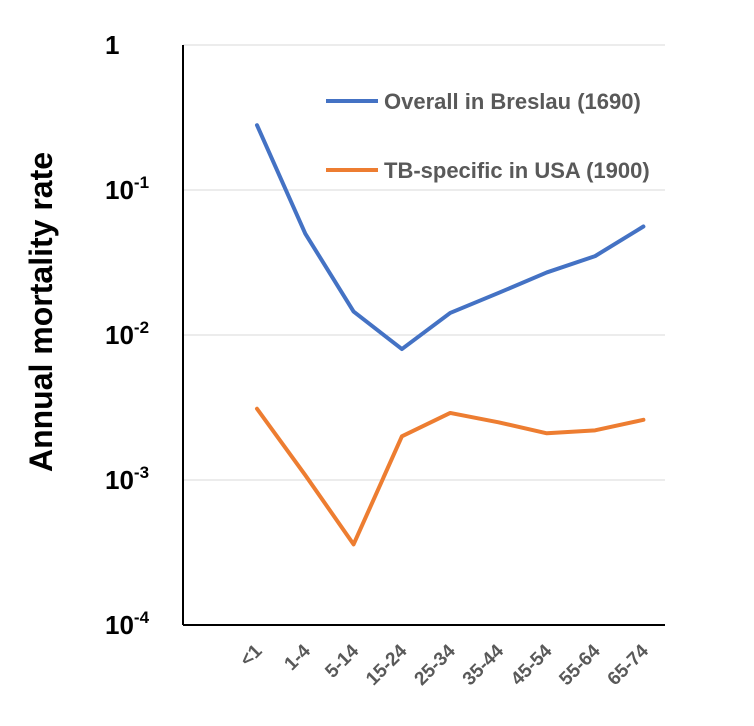 This screenshot has width=754, height=726. I want to click on x-tick-labels: <1 1-4 5-14 15-24 25-34 35-44 45-54 55-64 65-74, so click(444, 665).